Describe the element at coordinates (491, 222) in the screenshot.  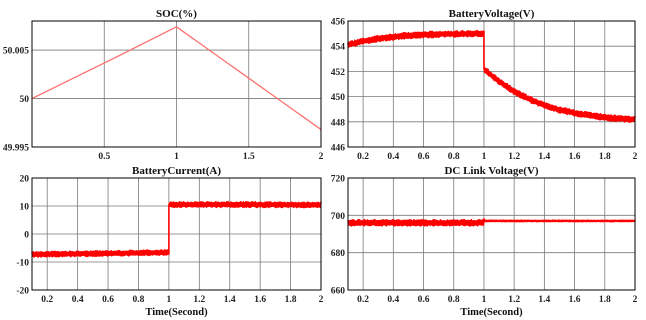
I see `dc-link-voltage-series-line` at that location.